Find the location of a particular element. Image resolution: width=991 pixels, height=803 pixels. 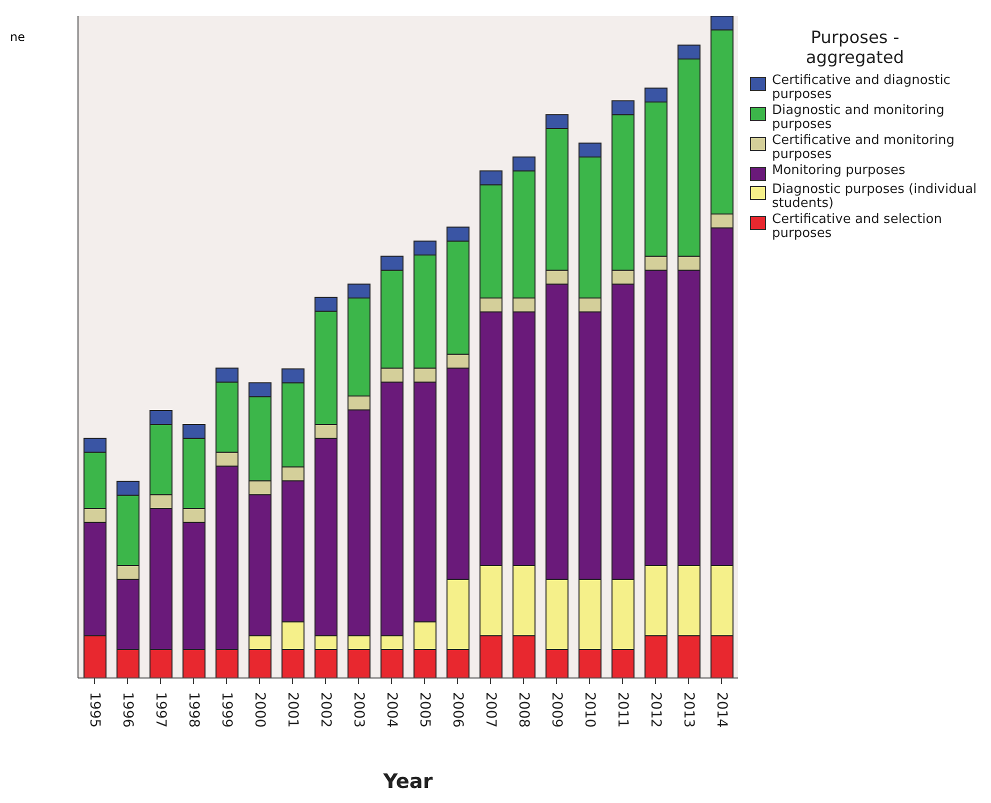

legend-label: Diagnostic purposes (individual students) is located at coordinates (875, 196).